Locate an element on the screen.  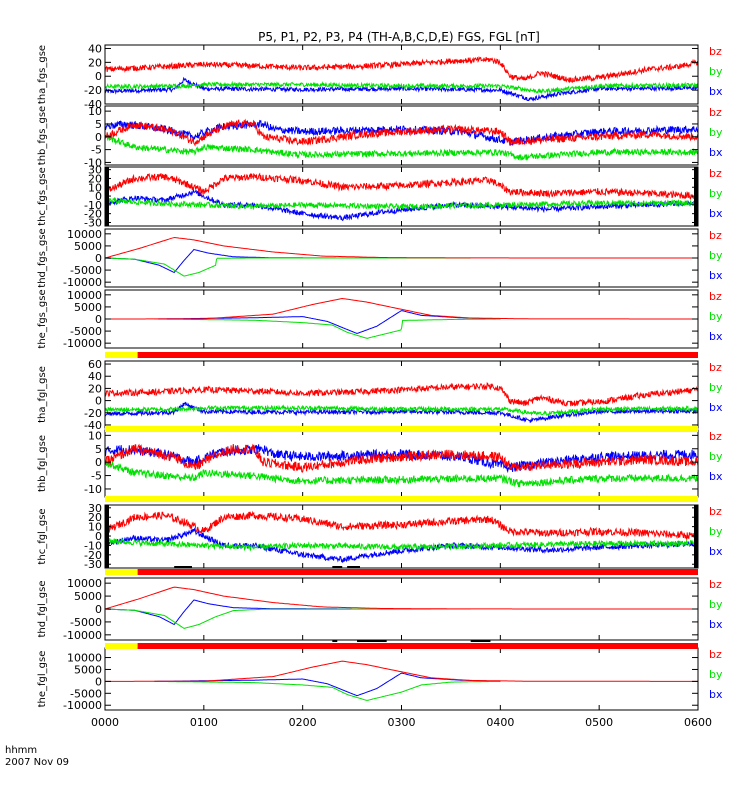
y-tick-label: -5000 is located at coordinates (86, 622).